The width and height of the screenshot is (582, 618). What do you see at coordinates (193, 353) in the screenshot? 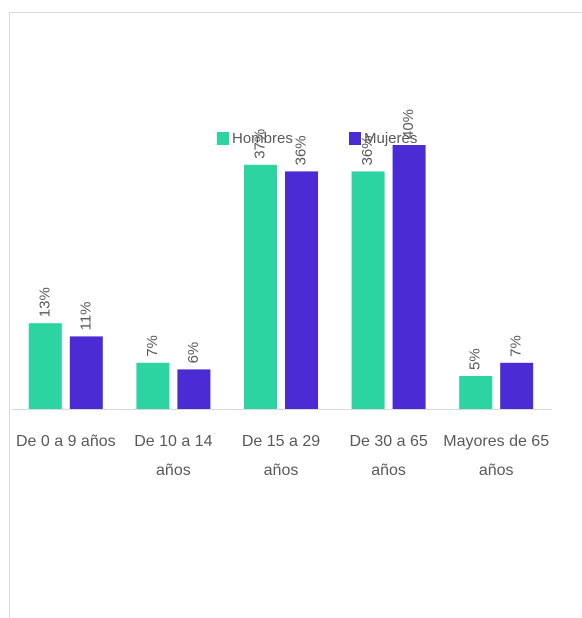
I see `value-label: 6%` at bounding box center [193, 353].